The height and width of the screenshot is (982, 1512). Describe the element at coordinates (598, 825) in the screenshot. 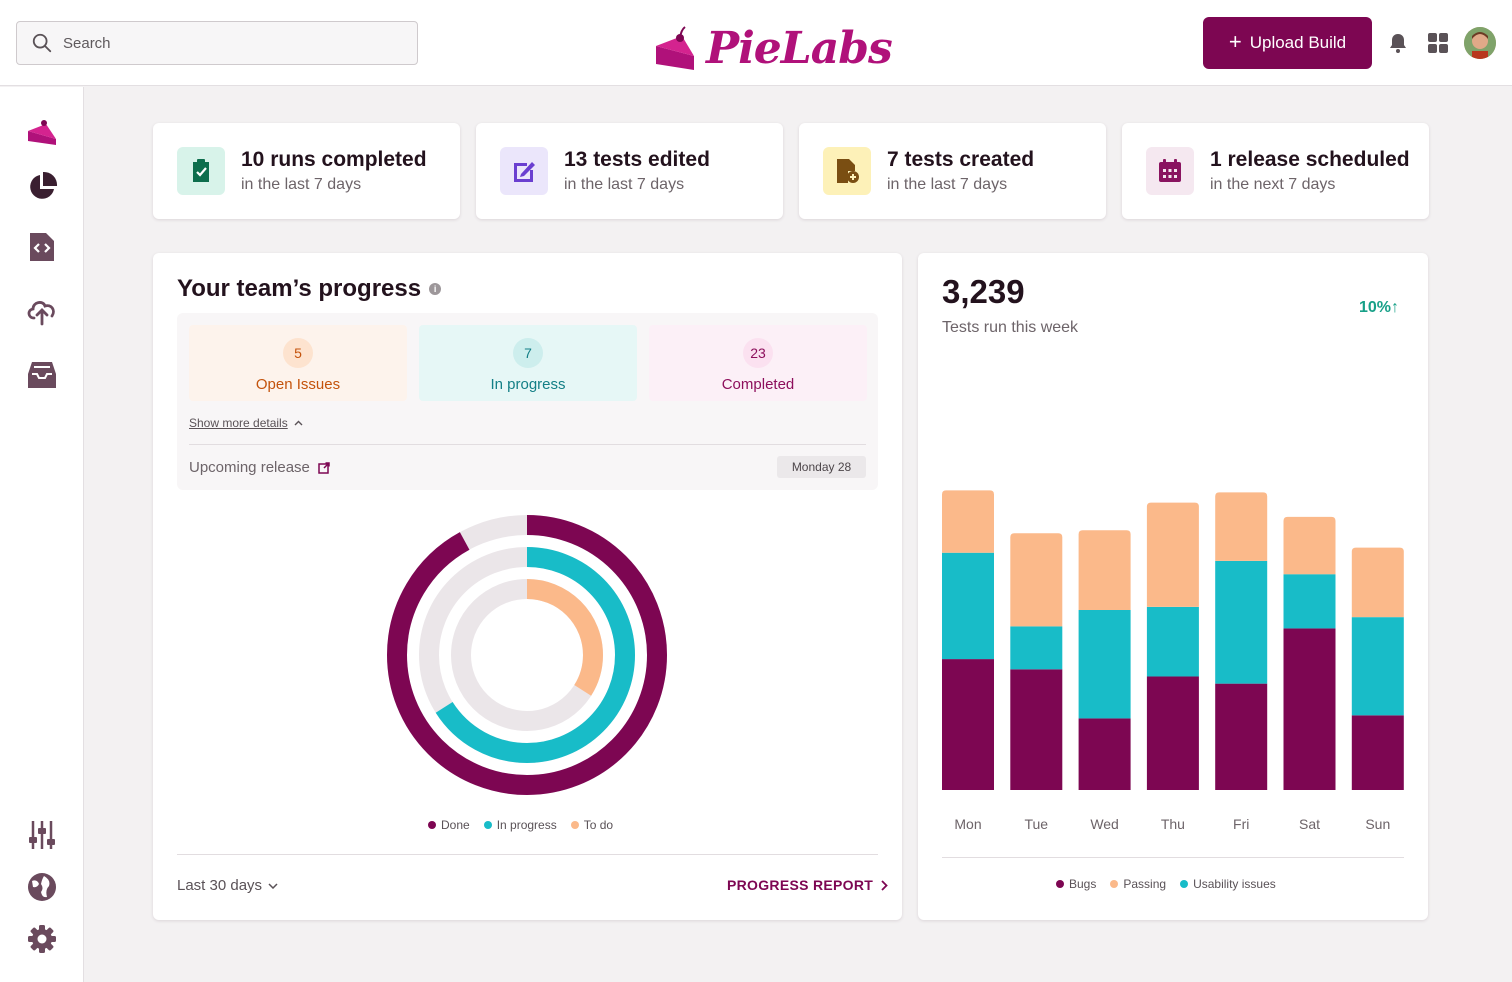

I see `legend-label: To do` at that location.